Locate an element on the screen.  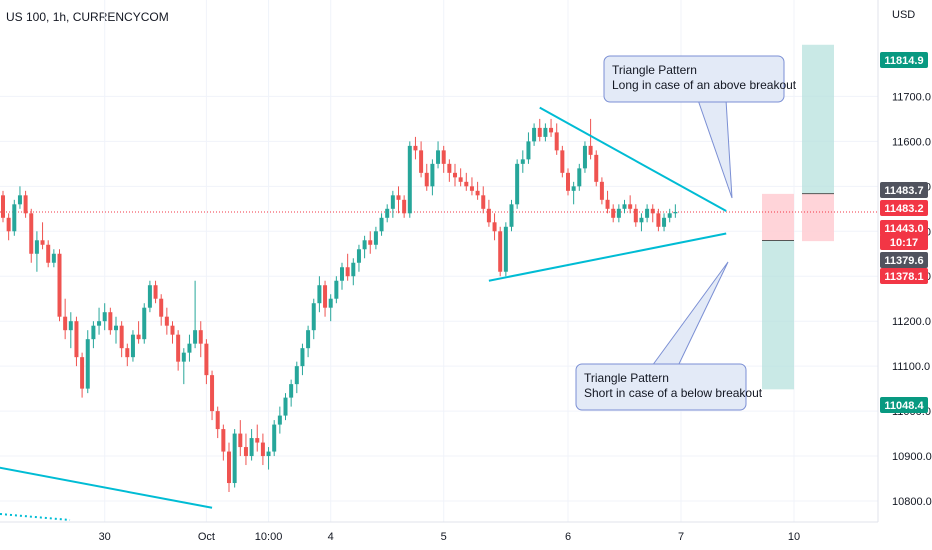
price-tag: 11814.9 is located at coordinates (904, 60).